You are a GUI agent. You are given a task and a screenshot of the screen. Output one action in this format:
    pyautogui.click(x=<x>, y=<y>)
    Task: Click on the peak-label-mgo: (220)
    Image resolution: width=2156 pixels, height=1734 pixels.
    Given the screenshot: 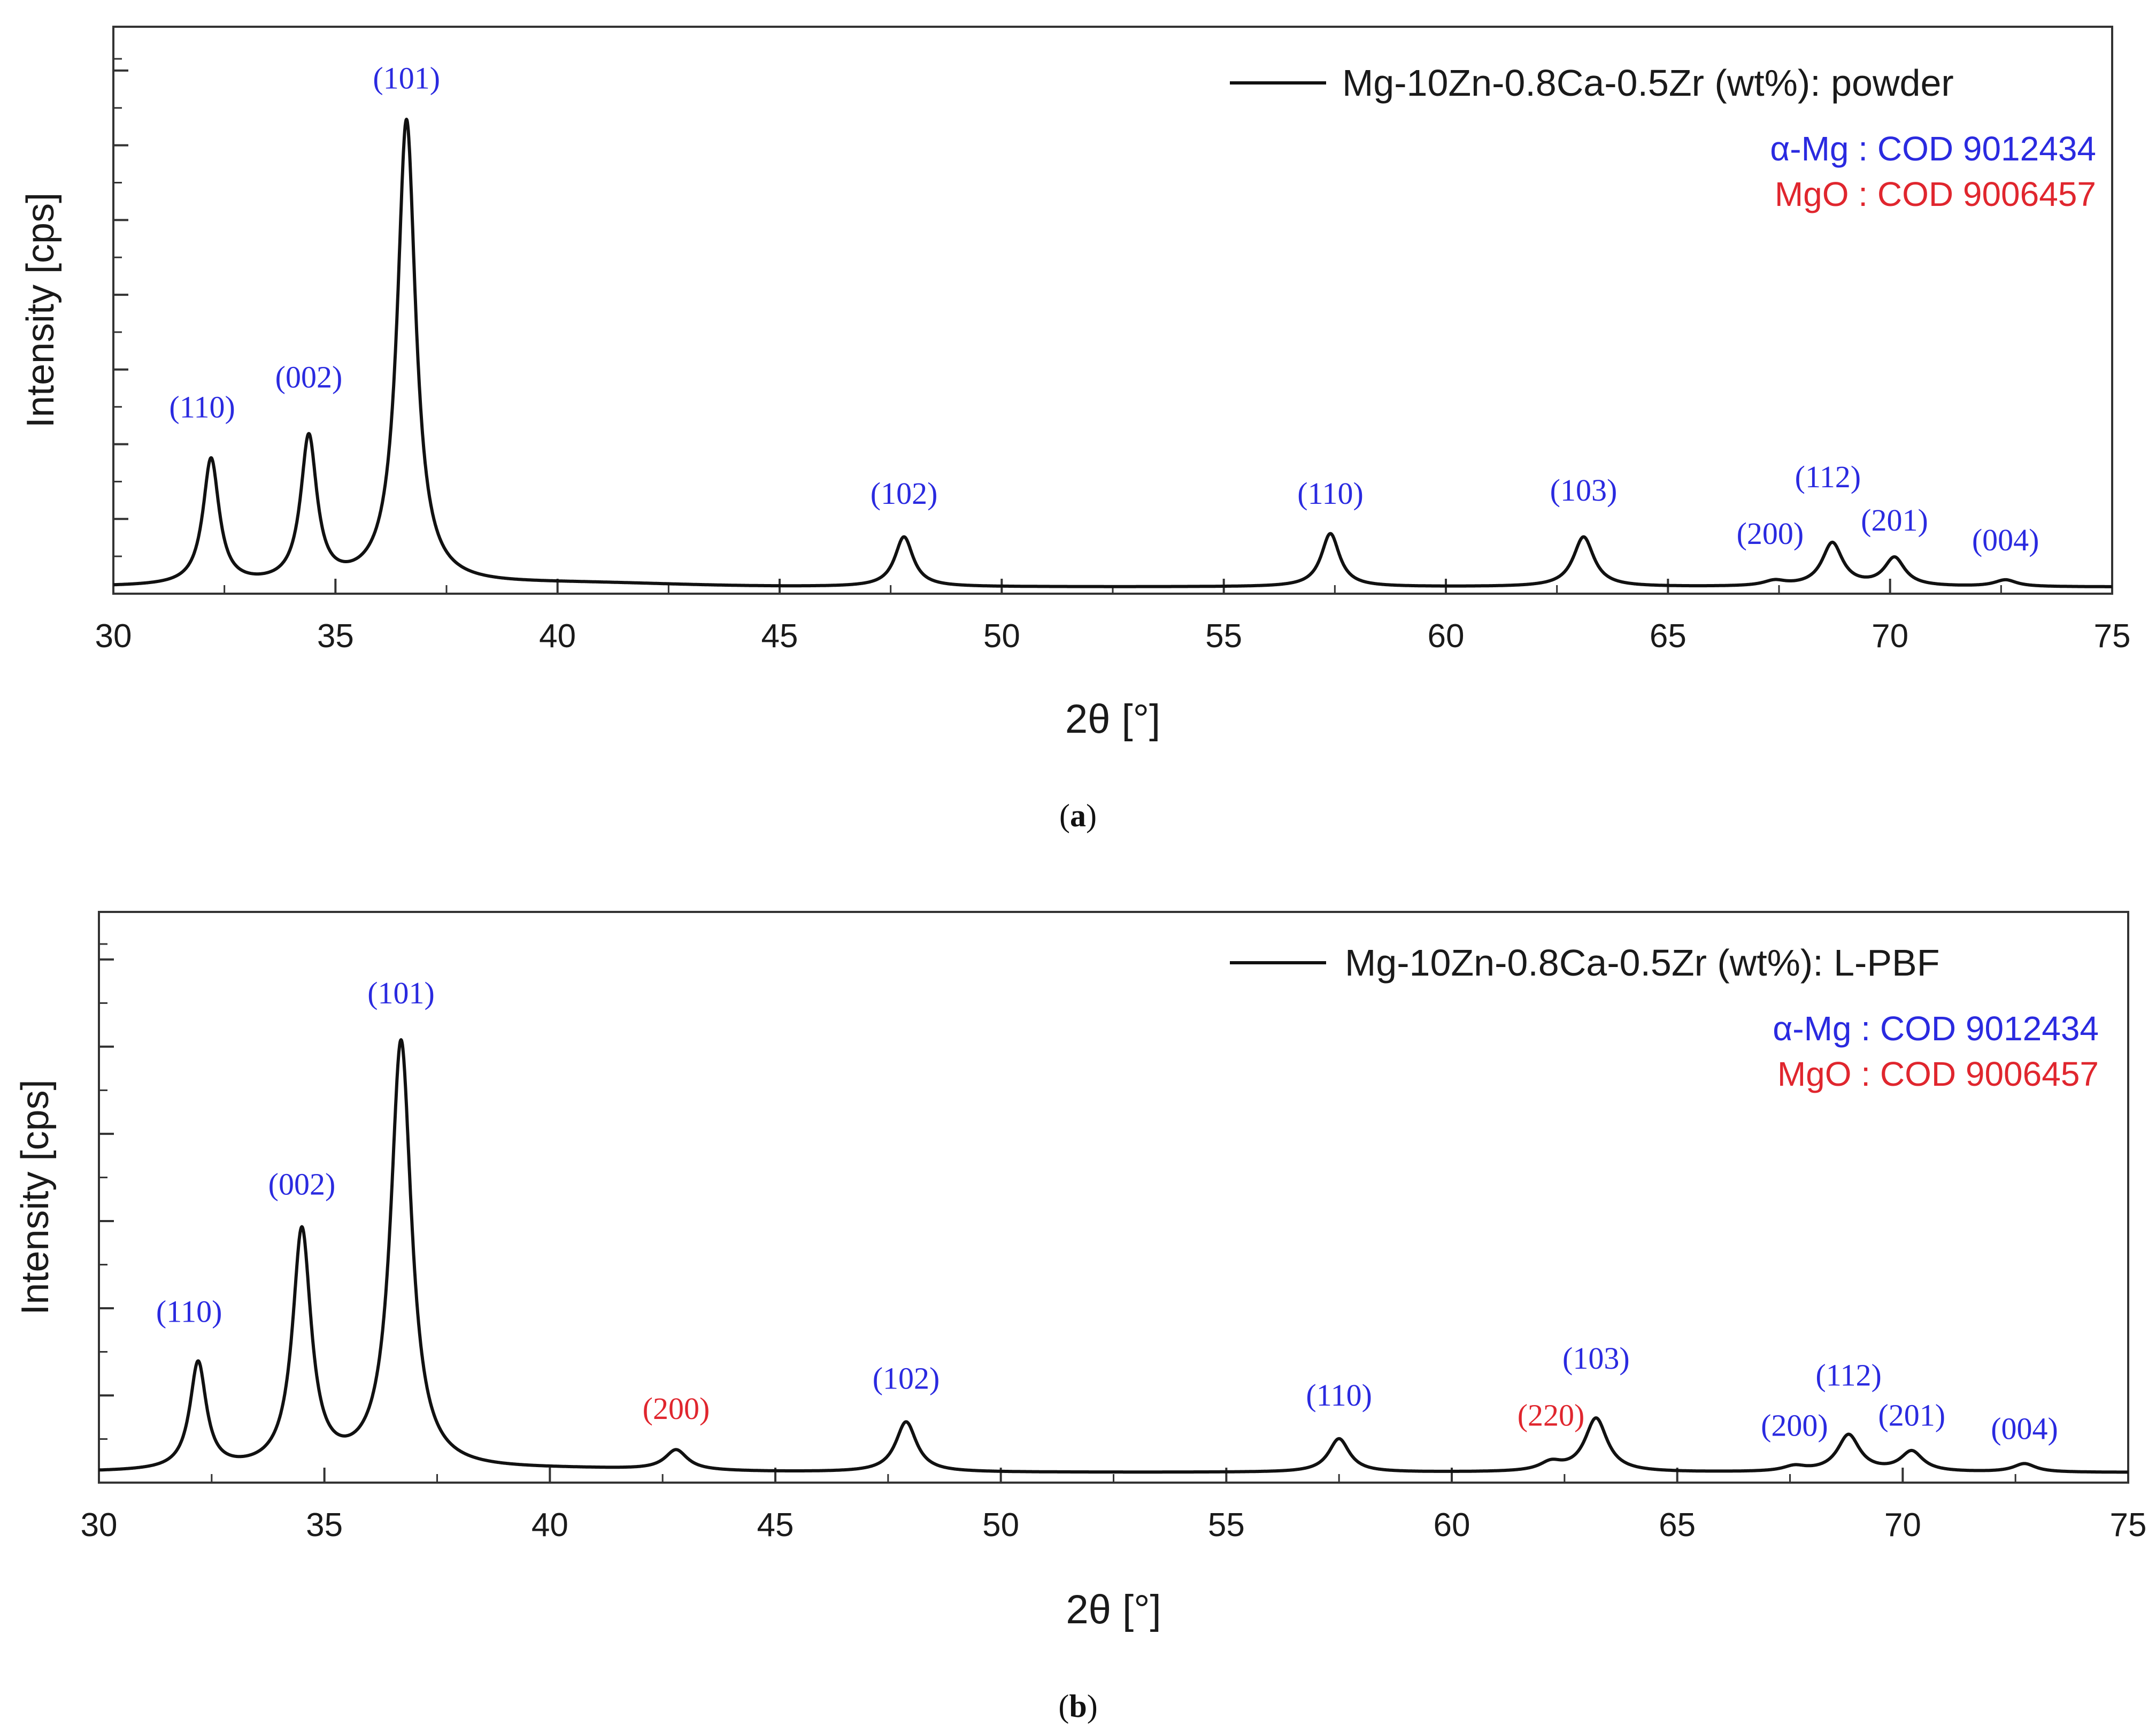 What is the action you would take?
    pyautogui.click(x=1551, y=1415)
    